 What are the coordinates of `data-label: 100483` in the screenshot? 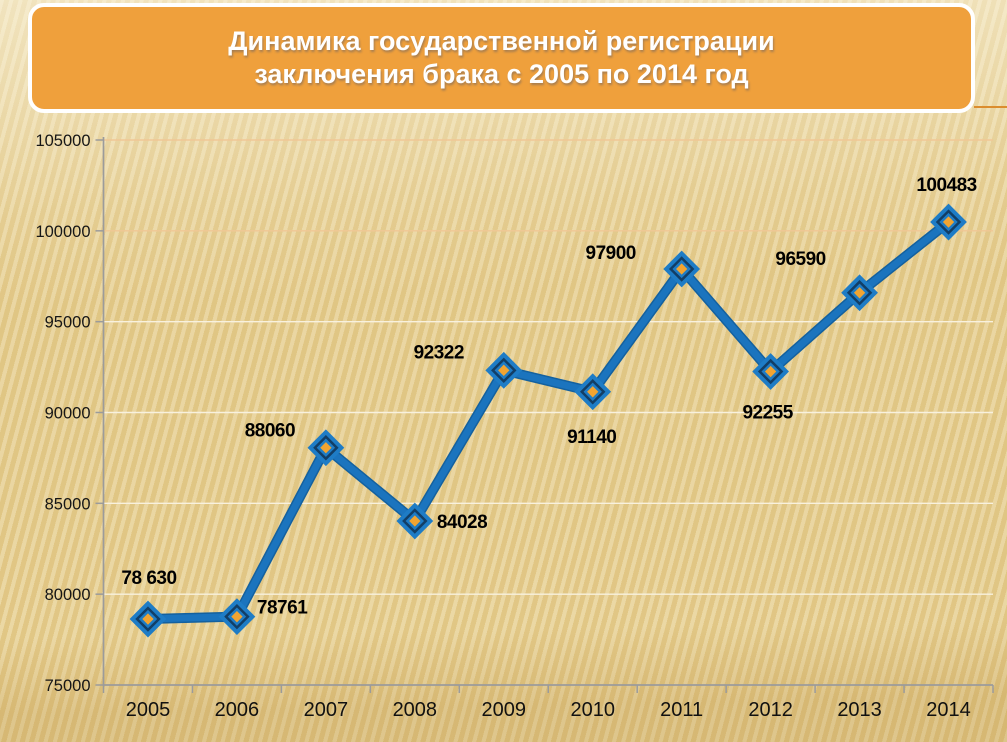 It's located at (946, 185).